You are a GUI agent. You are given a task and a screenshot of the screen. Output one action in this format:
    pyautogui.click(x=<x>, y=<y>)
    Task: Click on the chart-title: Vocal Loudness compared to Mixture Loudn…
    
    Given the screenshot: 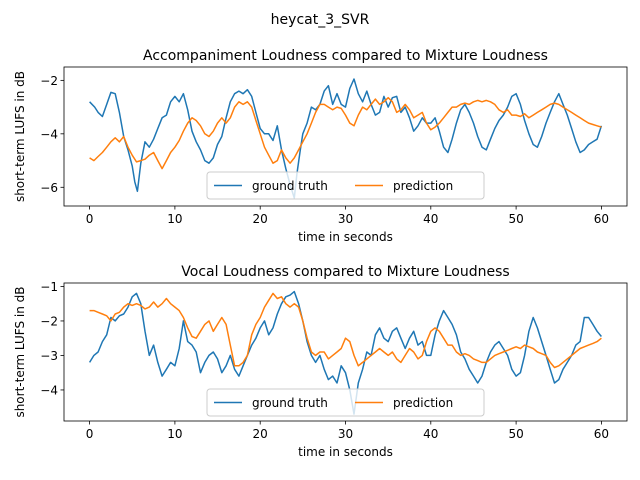 What is the action you would take?
    pyautogui.click(x=345, y=272)
    